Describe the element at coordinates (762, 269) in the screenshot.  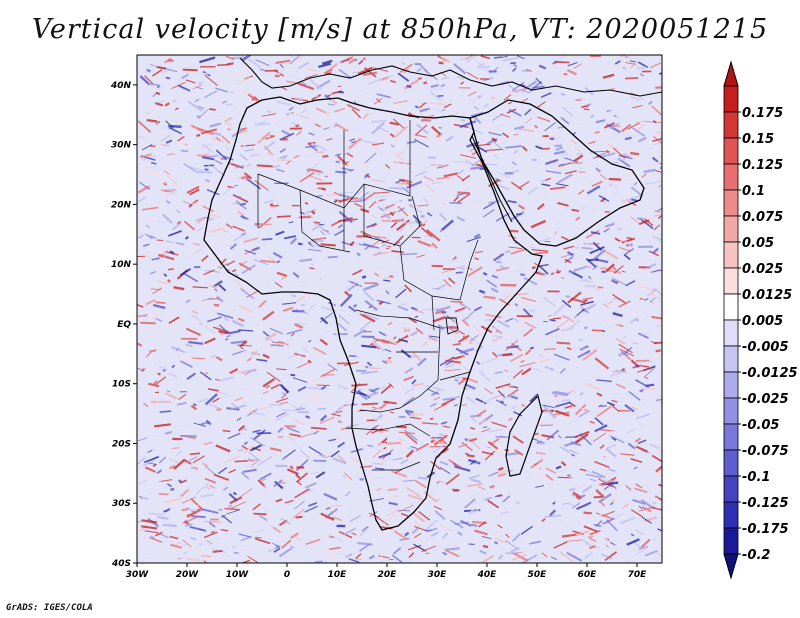
I see `legend-label: 0.025` at that location.